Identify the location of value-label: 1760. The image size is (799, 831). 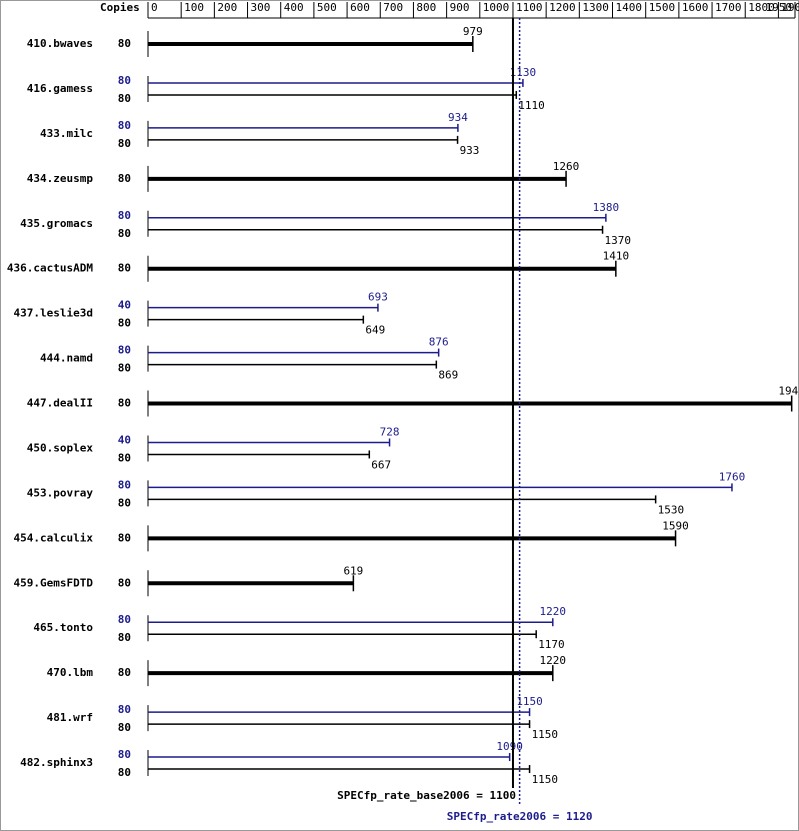
(732, 476).